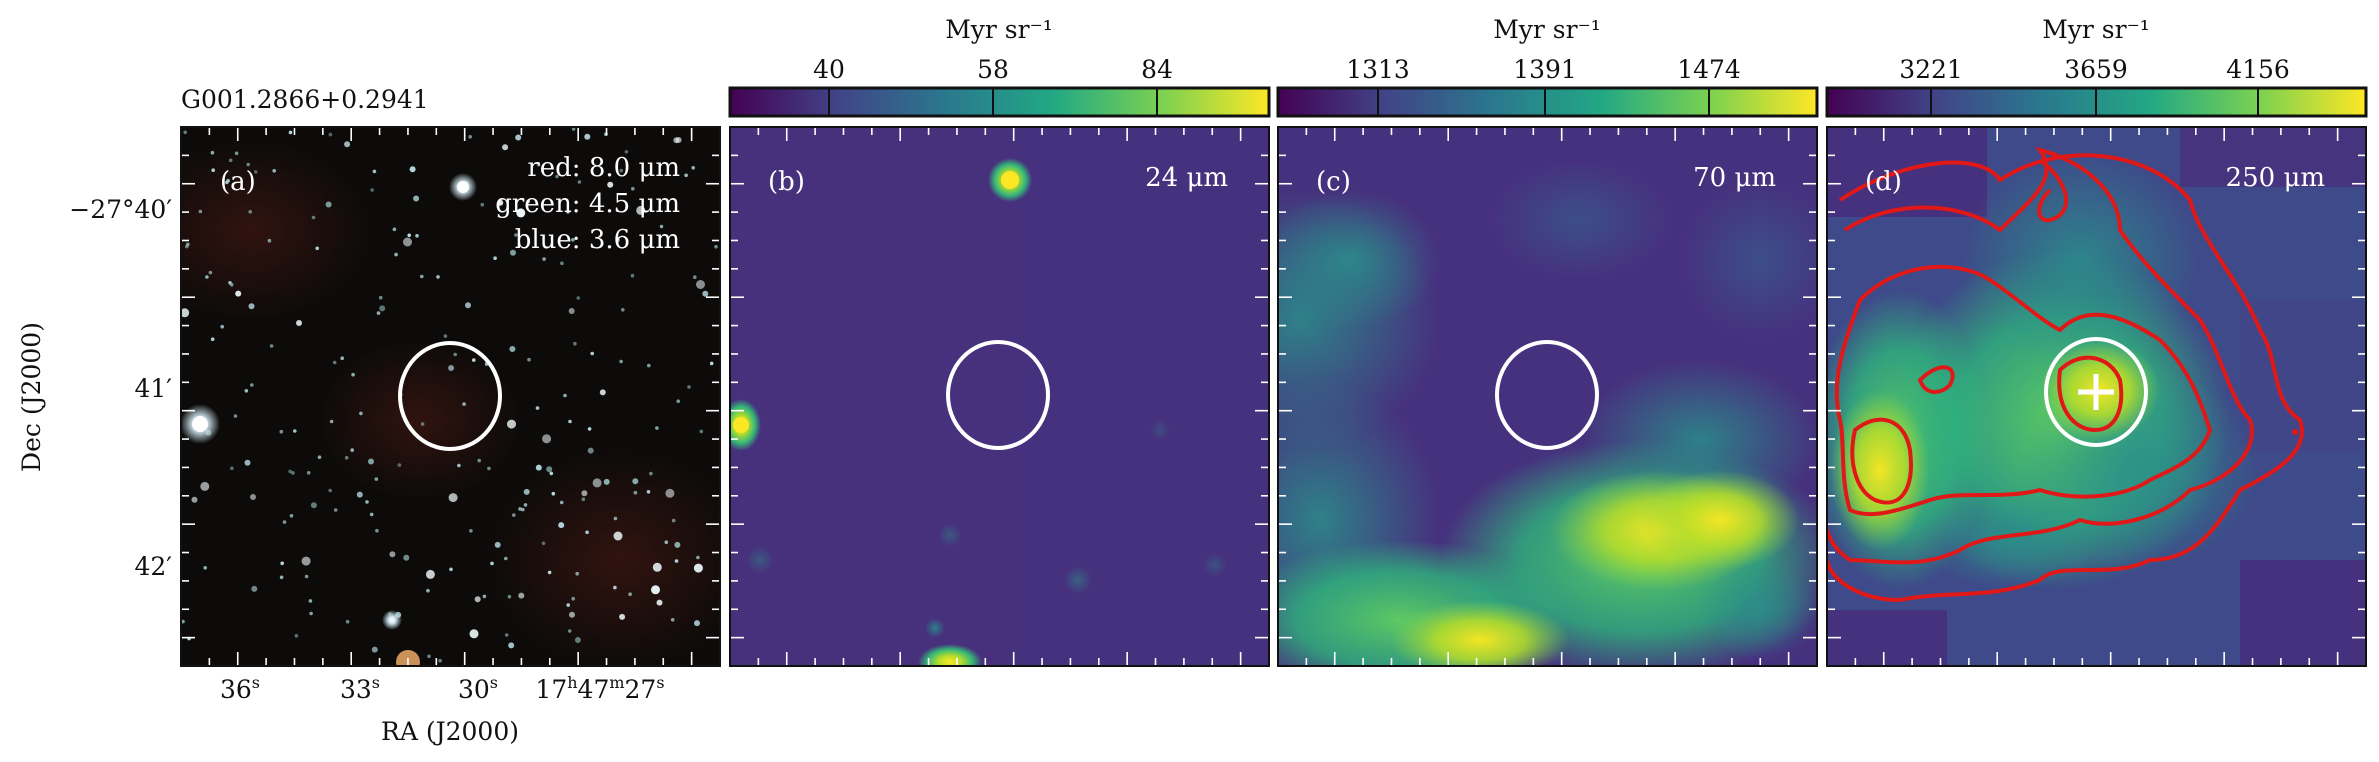 This screenshot has height=762, width=2379. Describe the element at coordinates (1547, 395) in the screenshot. I see `region-circle` at that location.